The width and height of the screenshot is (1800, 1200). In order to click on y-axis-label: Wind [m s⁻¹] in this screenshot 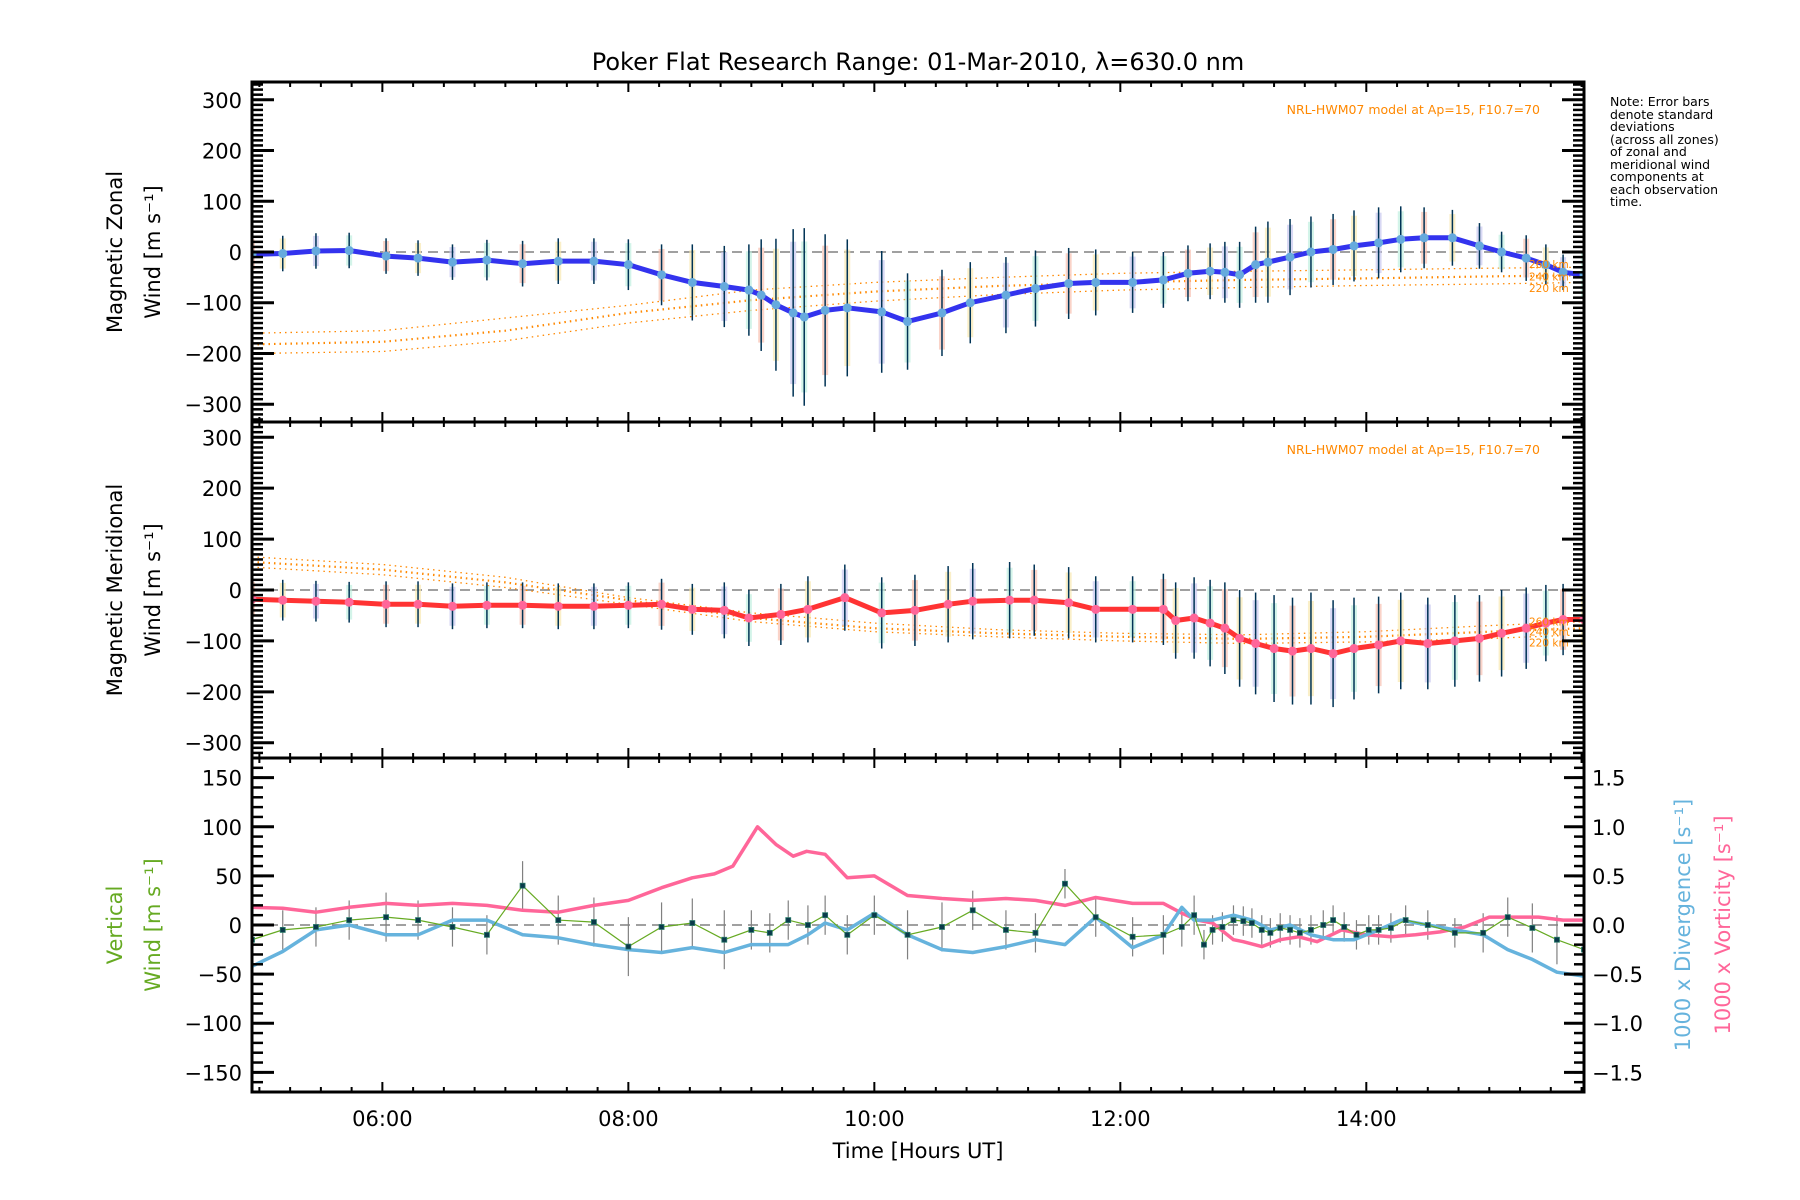, I will do `click(153, 589)`.